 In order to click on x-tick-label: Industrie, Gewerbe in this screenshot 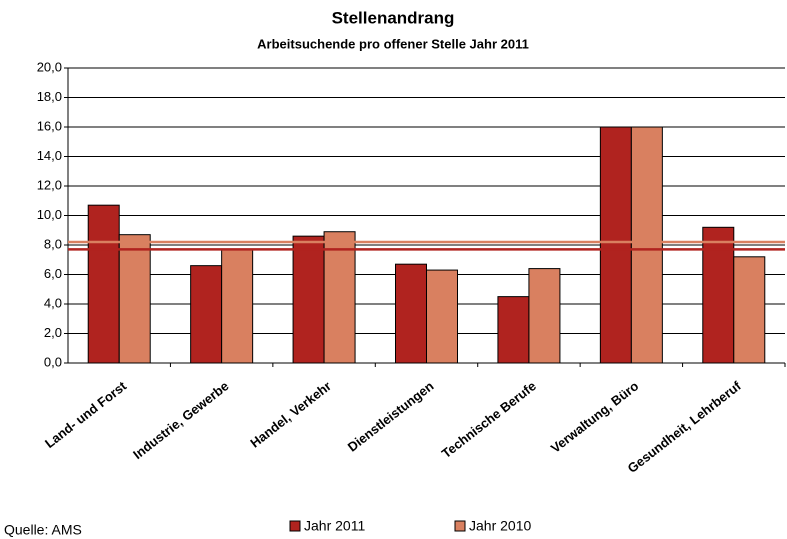, I will do `click(180, 420)`.